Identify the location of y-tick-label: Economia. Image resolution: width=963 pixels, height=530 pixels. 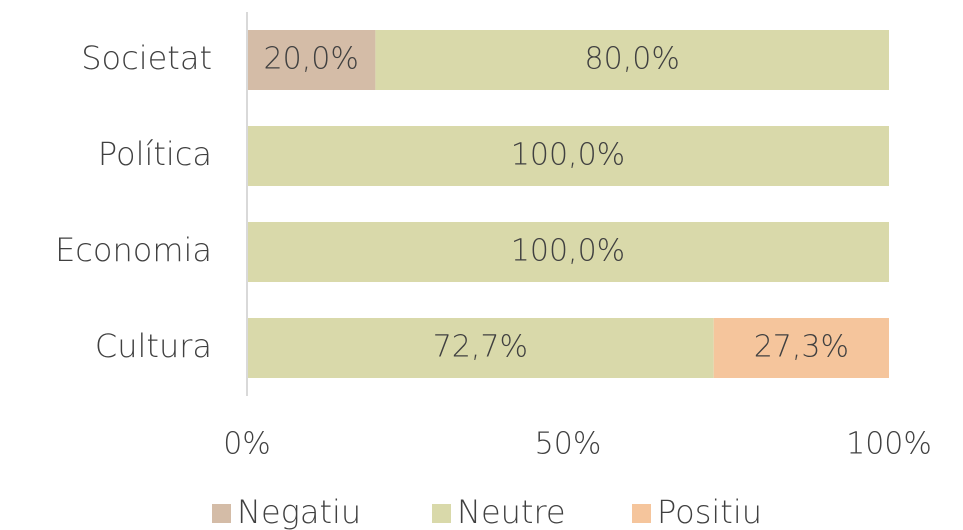
(133, 250).